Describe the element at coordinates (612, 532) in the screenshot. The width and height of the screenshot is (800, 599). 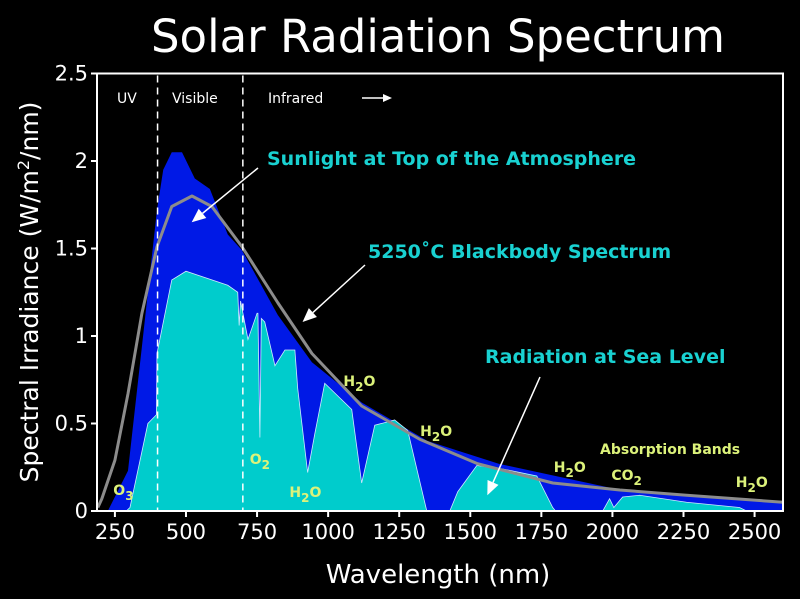
I see `x-tick-label: 2000` at that location.